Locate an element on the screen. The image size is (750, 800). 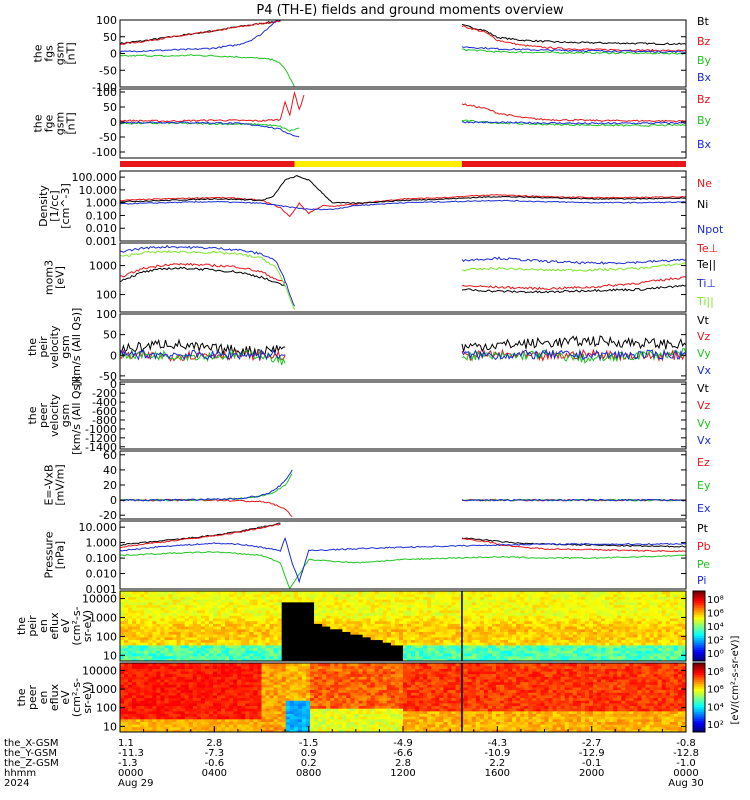
colorbar-step is located at coordinates (699, 620).